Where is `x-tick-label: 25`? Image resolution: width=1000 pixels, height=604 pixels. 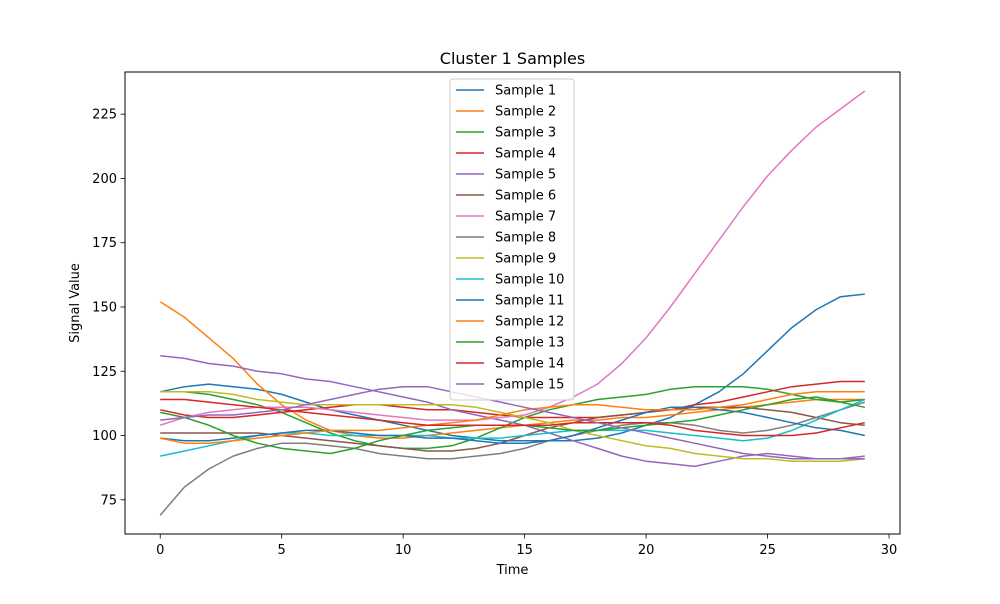 x-tick-label: 25 is located at coordinates (767, 550).